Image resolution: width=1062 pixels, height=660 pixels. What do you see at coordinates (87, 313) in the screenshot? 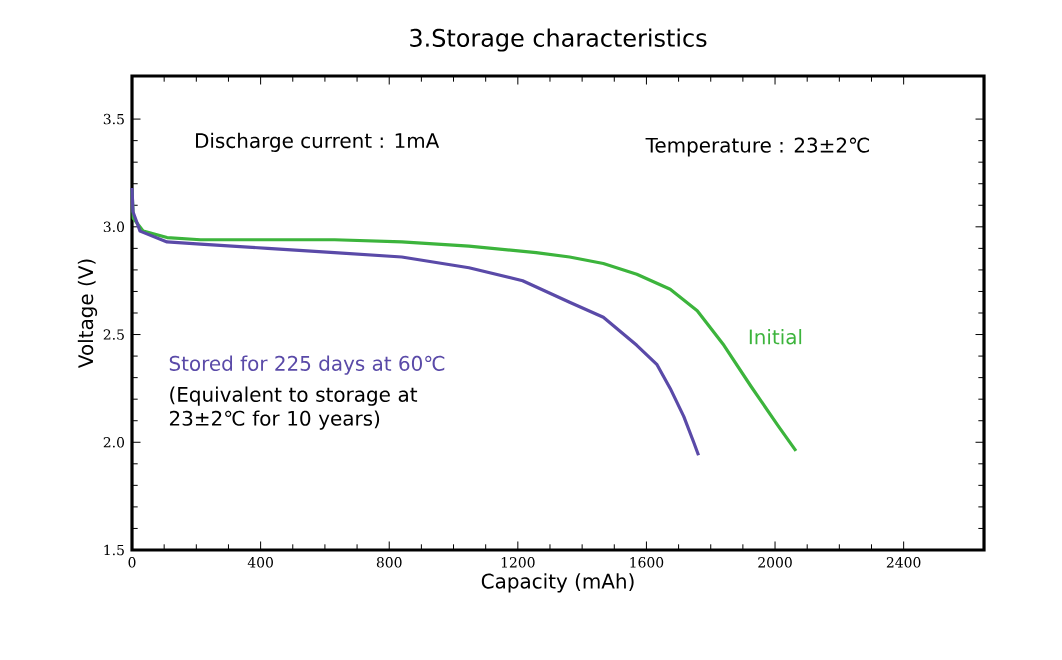
I see `y-axis-title: Voltage (V)` at bounding box center [87, 313].